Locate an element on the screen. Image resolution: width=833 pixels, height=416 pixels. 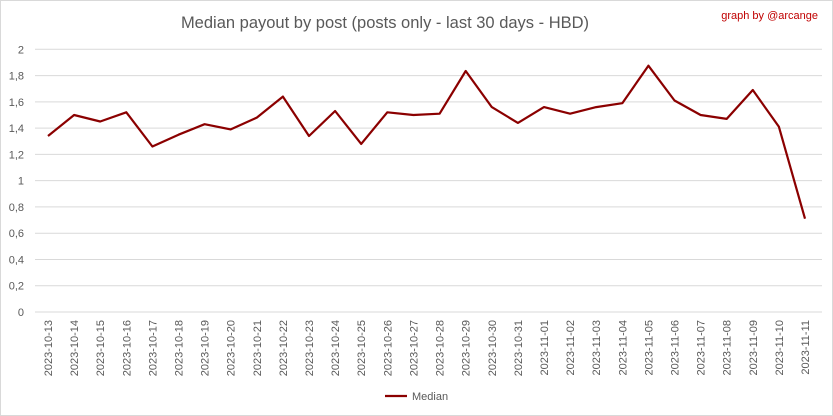
x-tick-label: 2023-11-03 is located at coordinates (597, 347).